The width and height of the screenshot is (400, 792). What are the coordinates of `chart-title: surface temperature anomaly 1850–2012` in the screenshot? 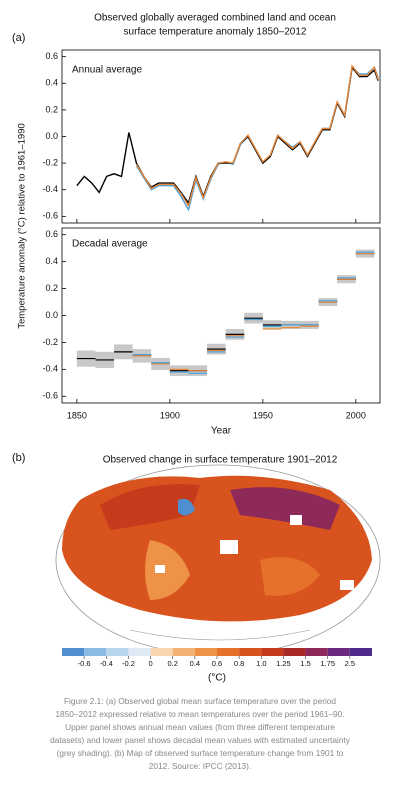 It's located at (215, 32).